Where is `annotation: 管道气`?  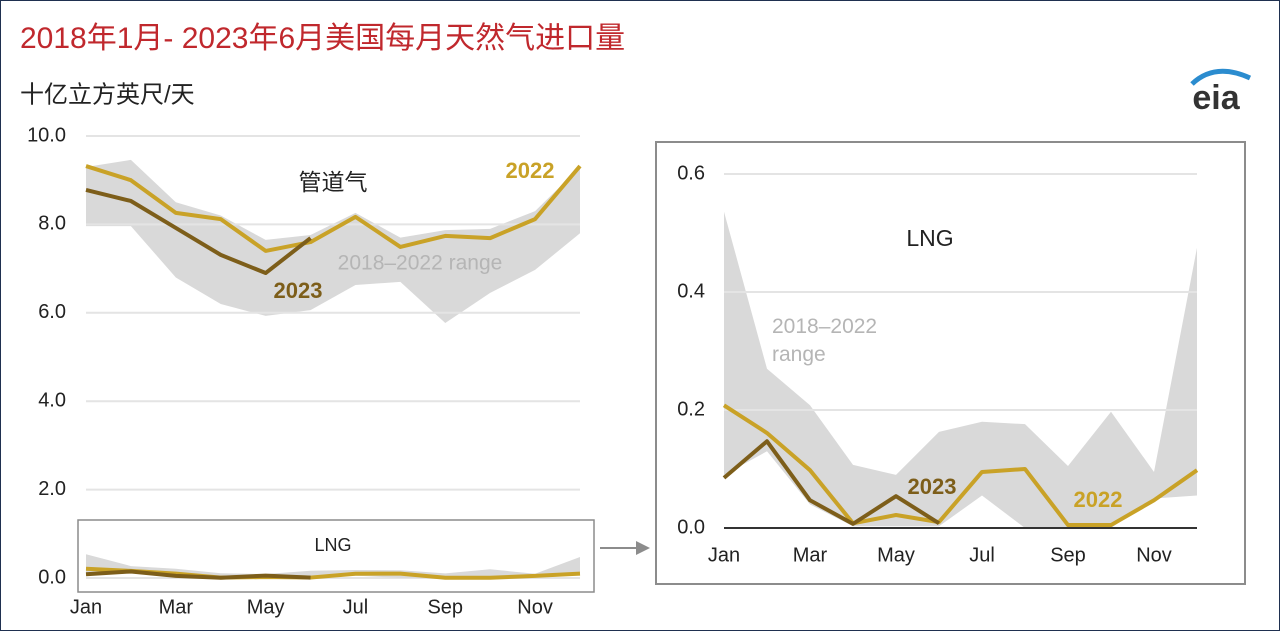
annotation: 管道气 is located at coordinates (333, 182).